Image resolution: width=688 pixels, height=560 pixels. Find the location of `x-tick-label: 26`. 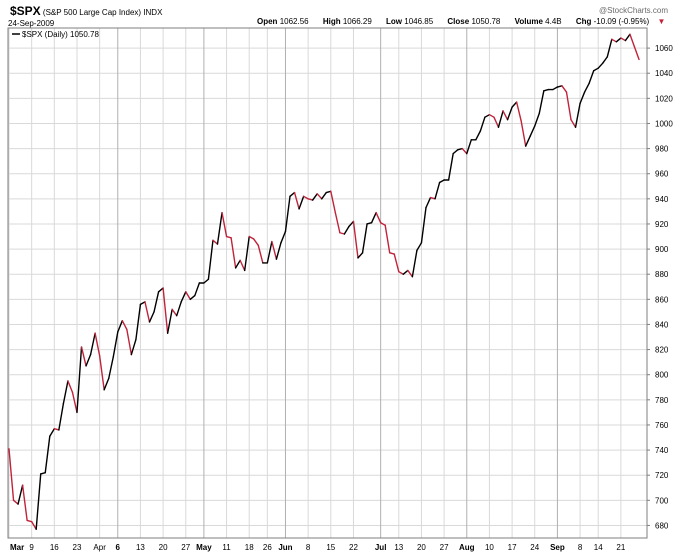

x-tick-label: 26 is located at coordinates (267, 547).